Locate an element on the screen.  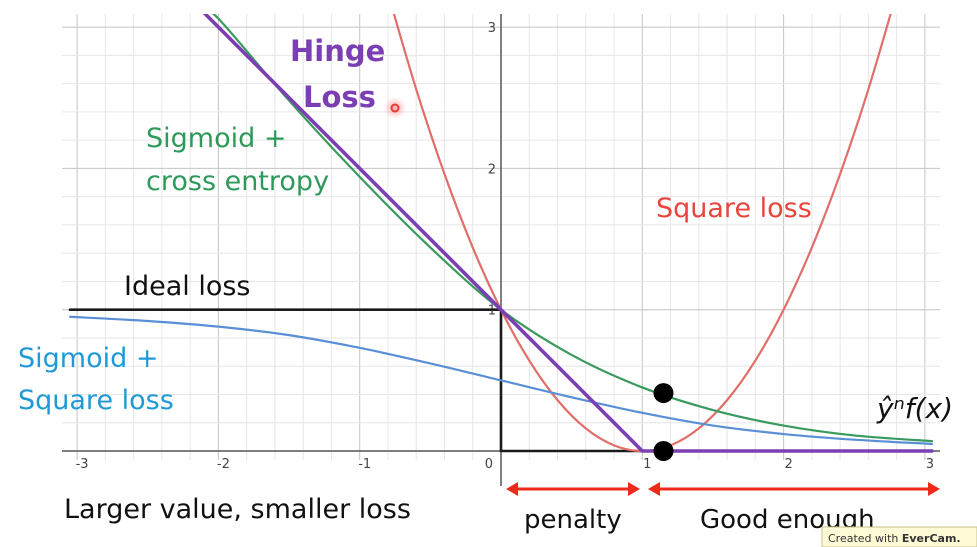
x-tick-label: 1 is located at coordinates (647, 464).